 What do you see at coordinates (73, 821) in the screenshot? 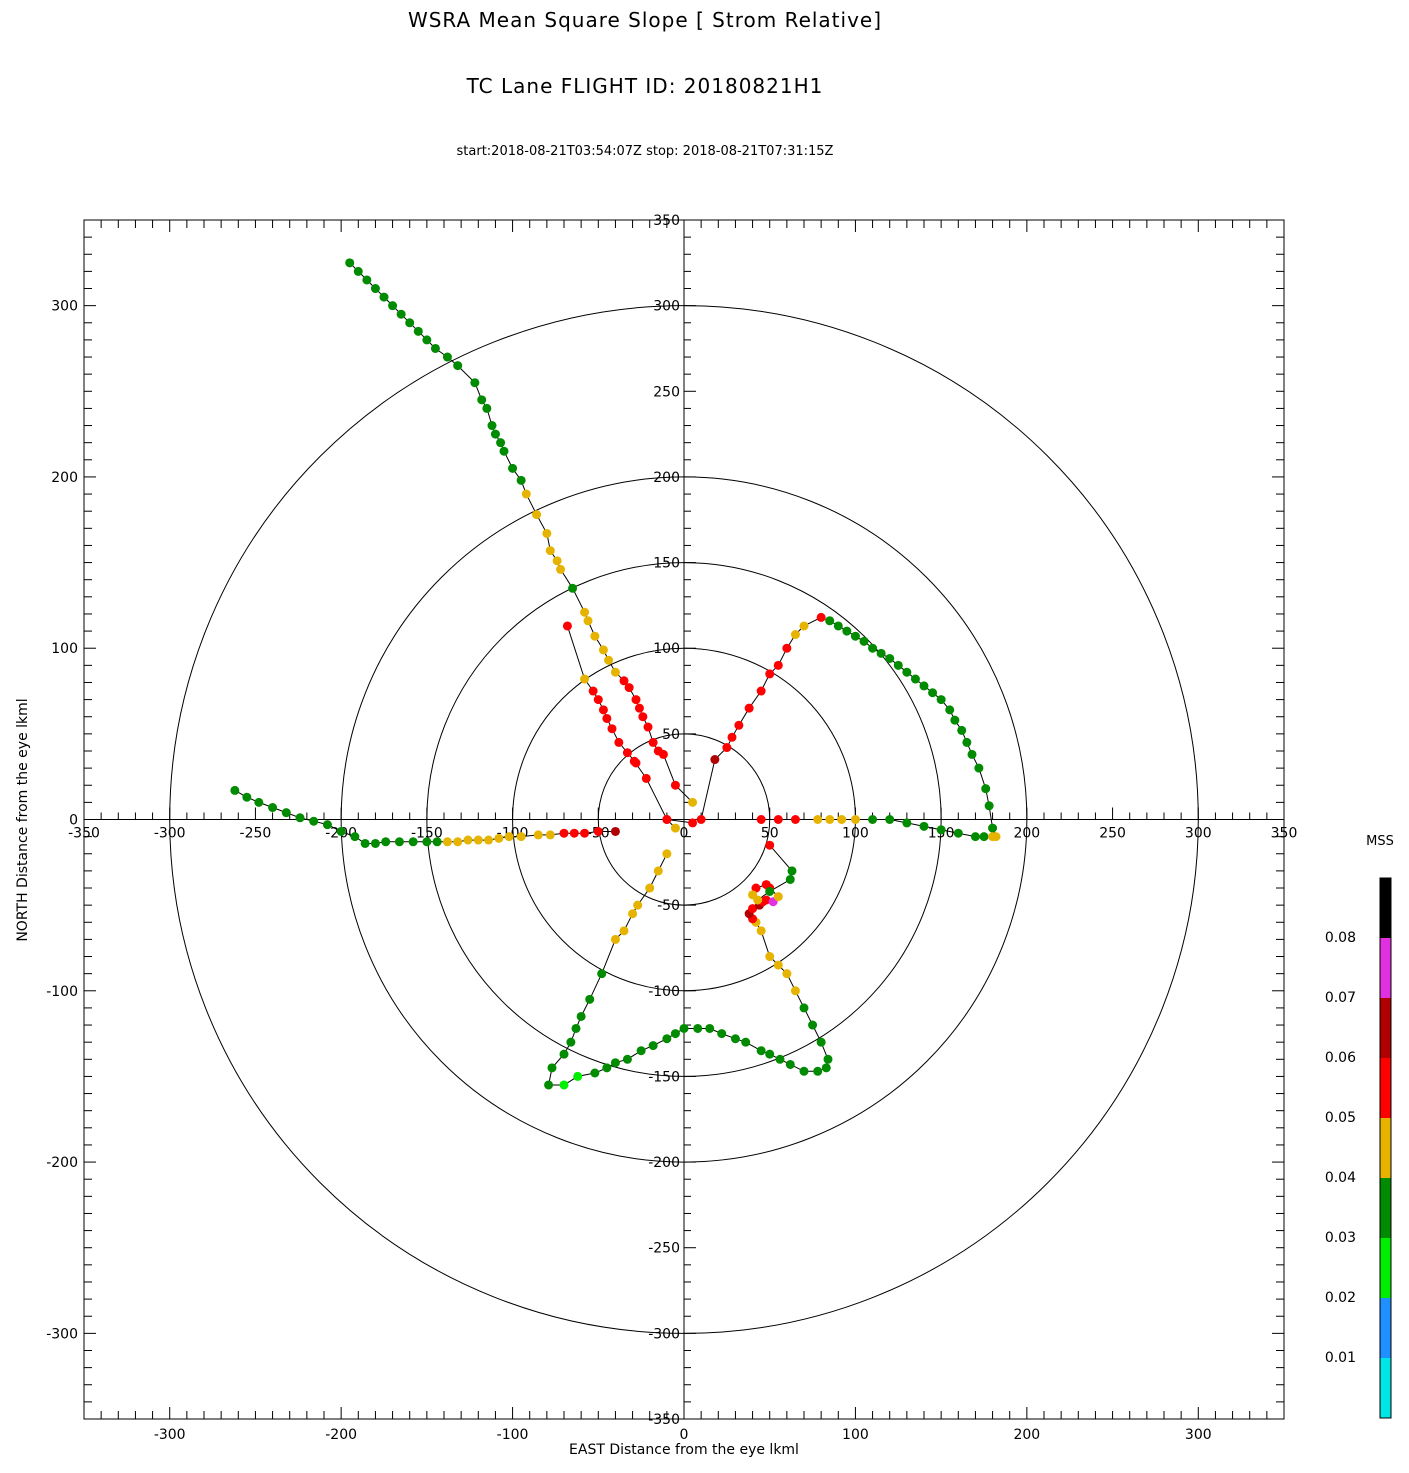
I see `y-tick-label: 0` at bounding box center [73, 821].